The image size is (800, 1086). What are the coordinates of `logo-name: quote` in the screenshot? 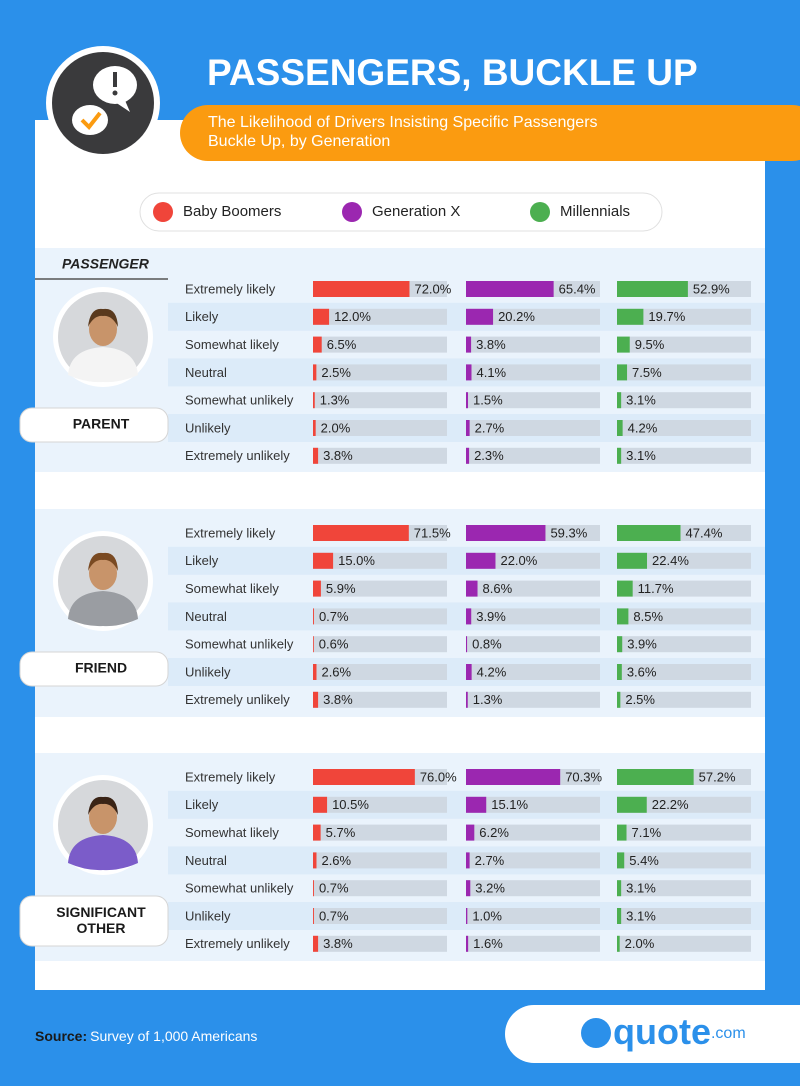 It's located at (662, 1031).